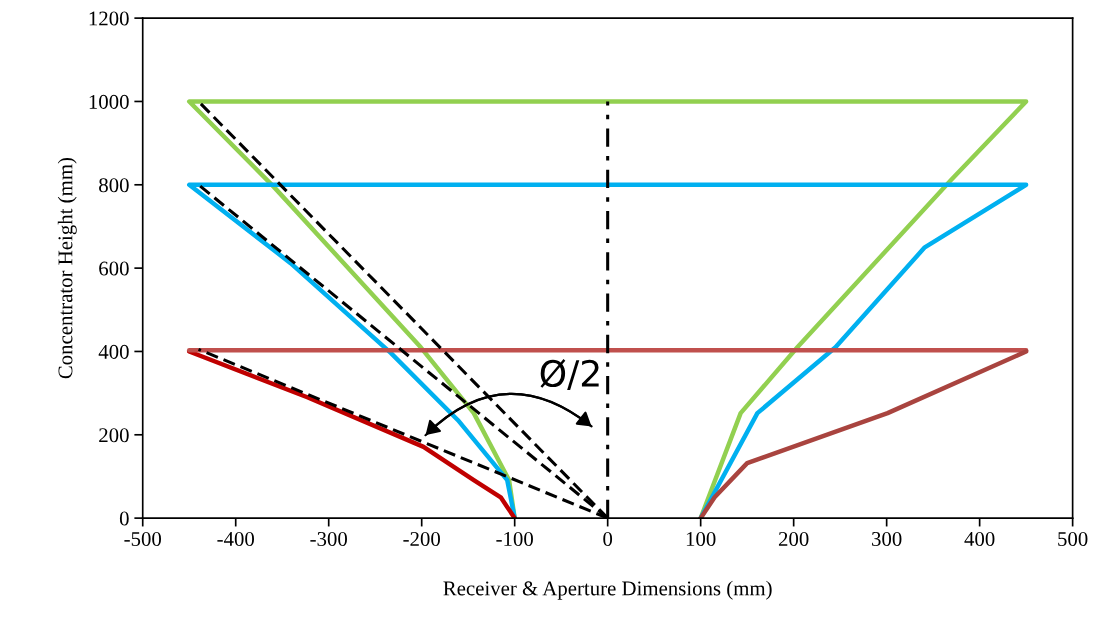 Image resolution: width=1115 pixels, height=625 pixels. I want to click on y-tick-label: 1200, so click(109, 18).